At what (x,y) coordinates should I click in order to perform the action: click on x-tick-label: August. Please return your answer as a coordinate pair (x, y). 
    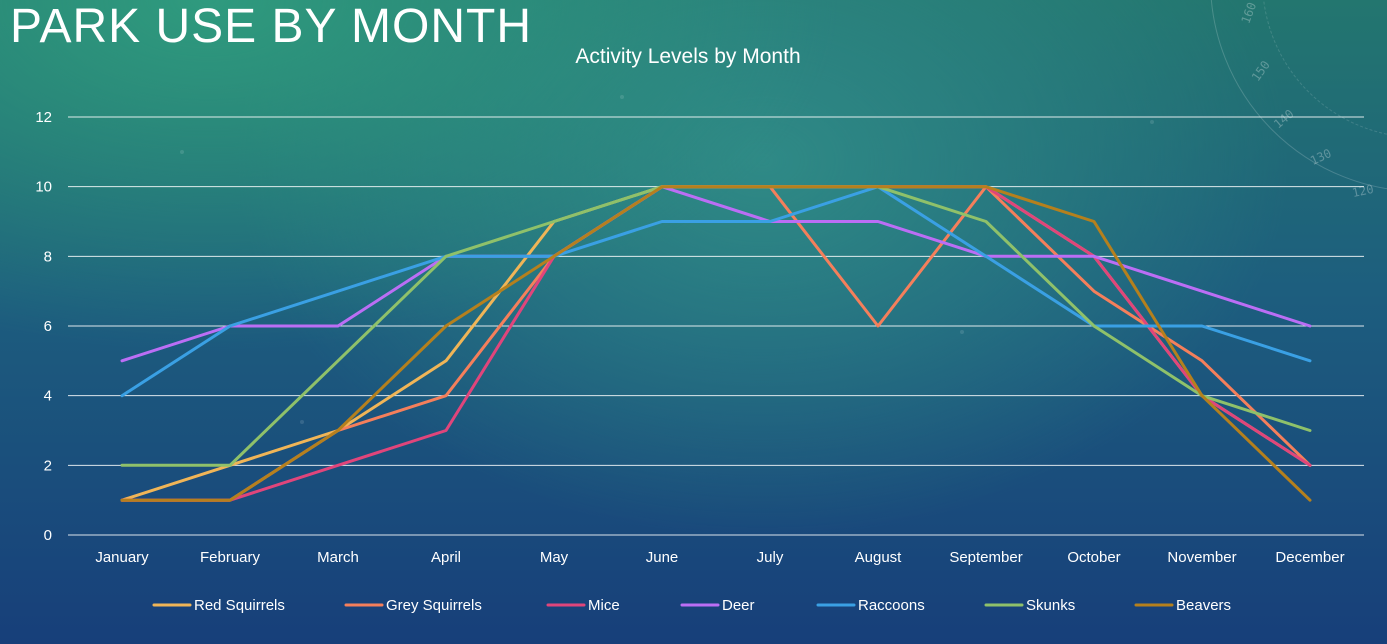
    Looking at the image, I should click on (879, 557).